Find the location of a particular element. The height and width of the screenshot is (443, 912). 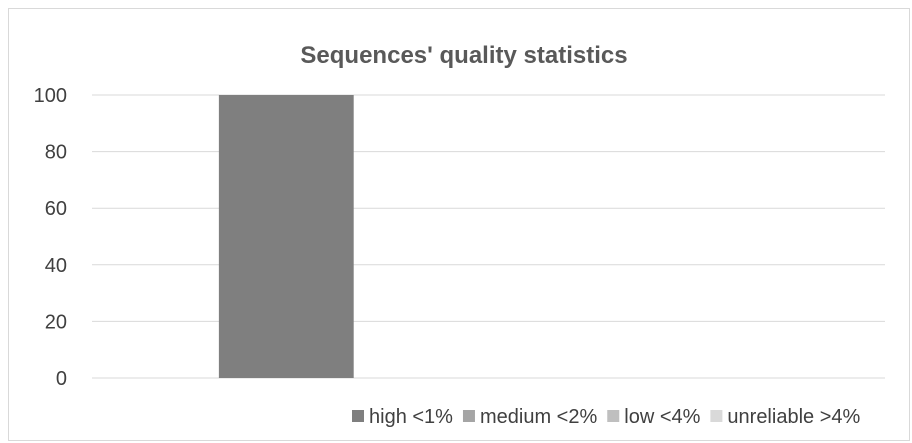

y-tick-label-20: 20 is located at coordinates (56, 322).